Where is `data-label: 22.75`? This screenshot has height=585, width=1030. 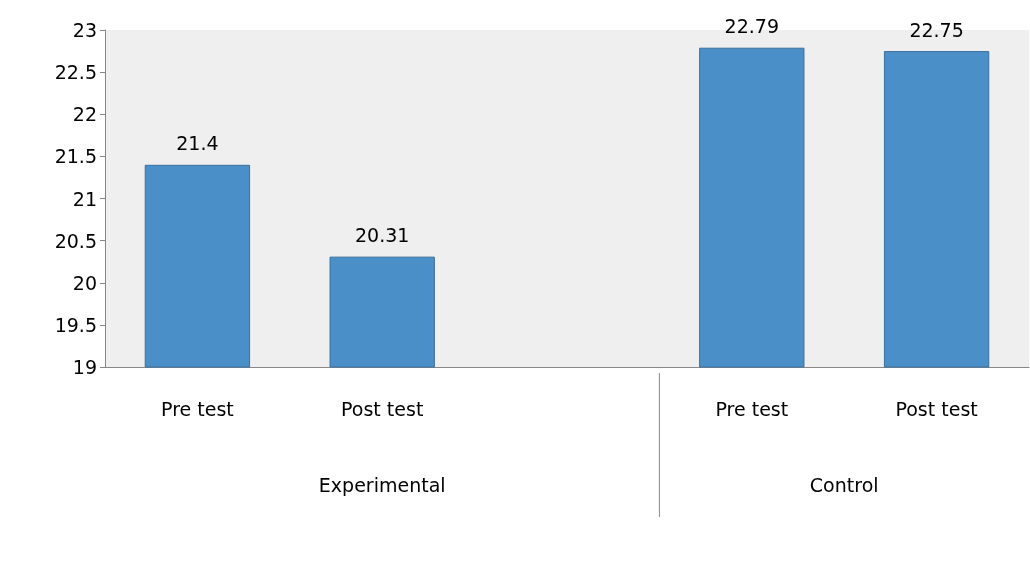 data-label: 22.75 is located at coordinates (936, 29).